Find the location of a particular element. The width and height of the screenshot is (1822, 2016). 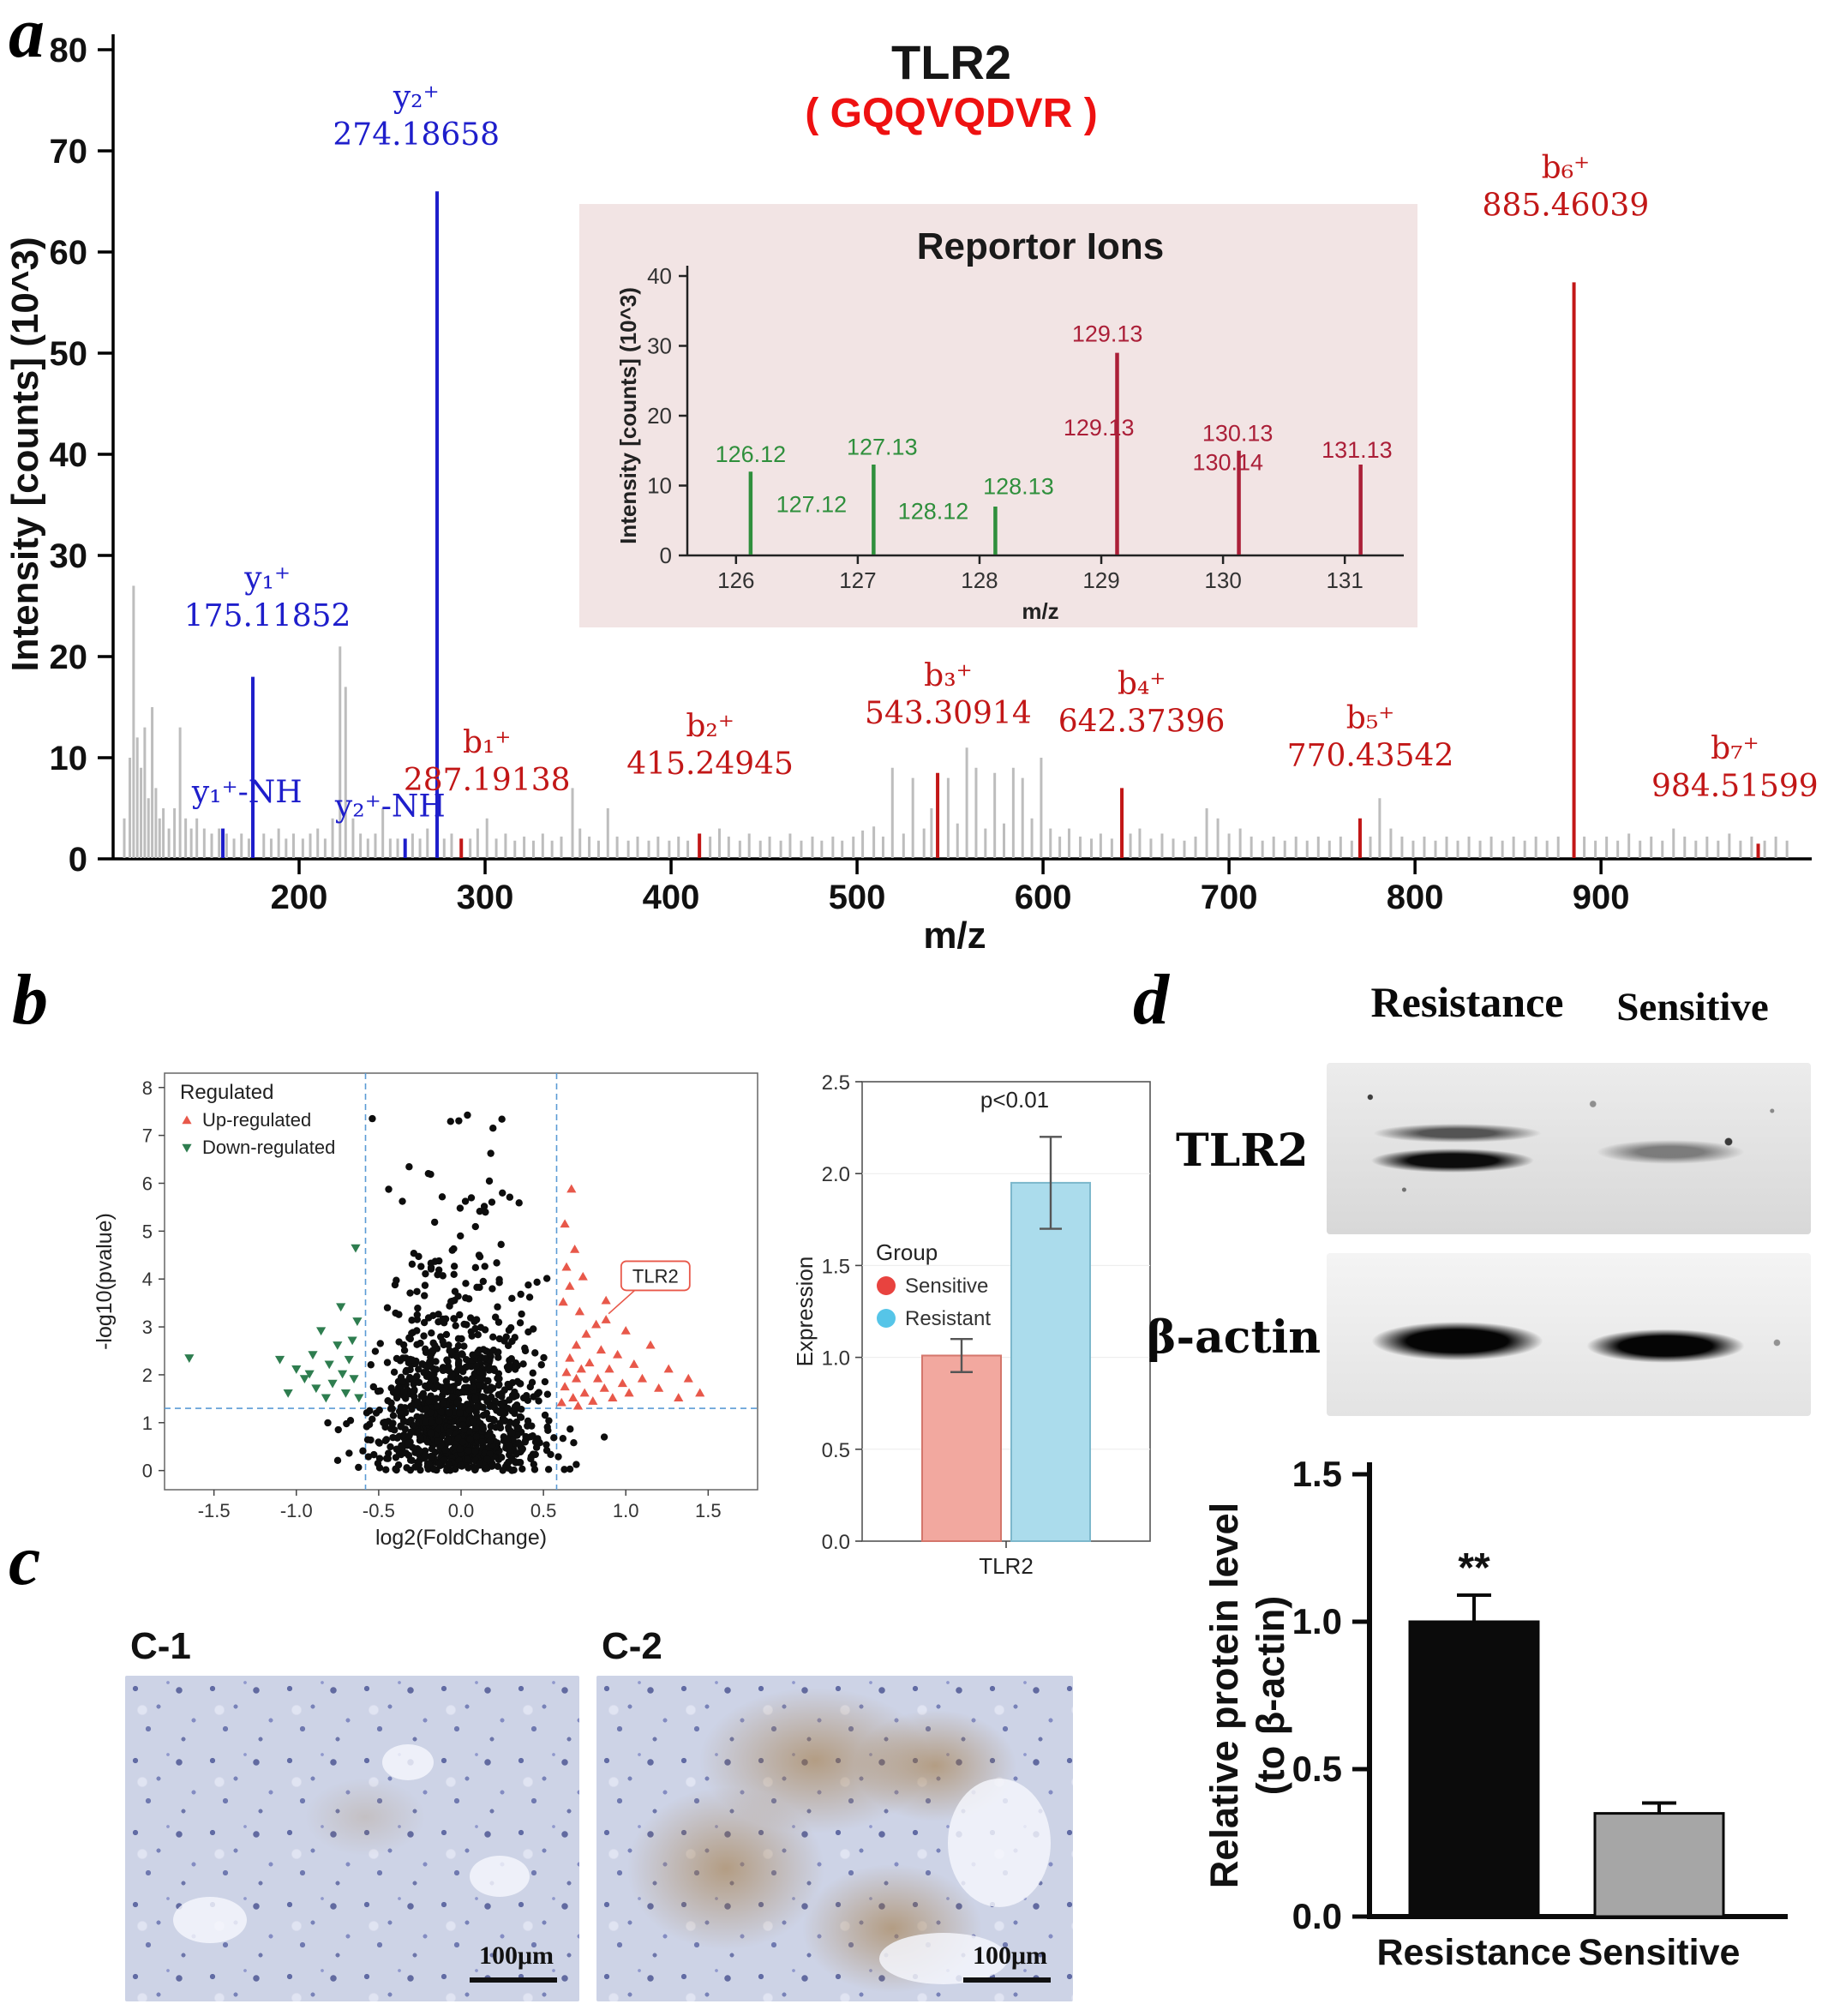

protein-y-tick-label: 1.5 is located at coordinates (1317, 1474).